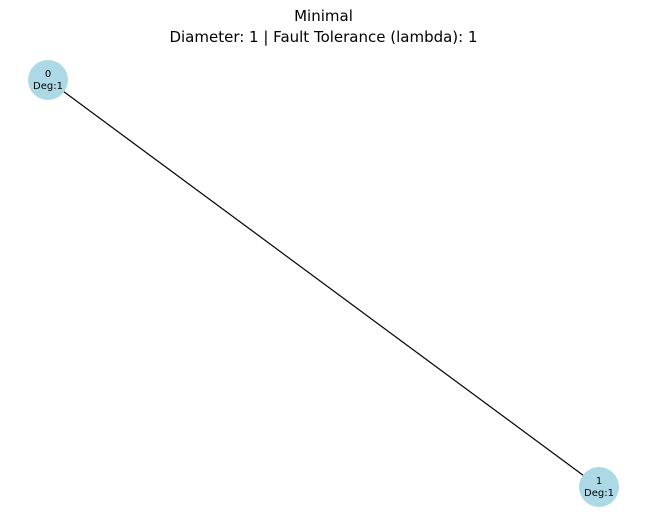 The image size is (647, 528). Describe the element at coordinates (599, 481) in the screenshot. I see `node-id-label: 1` at that location.